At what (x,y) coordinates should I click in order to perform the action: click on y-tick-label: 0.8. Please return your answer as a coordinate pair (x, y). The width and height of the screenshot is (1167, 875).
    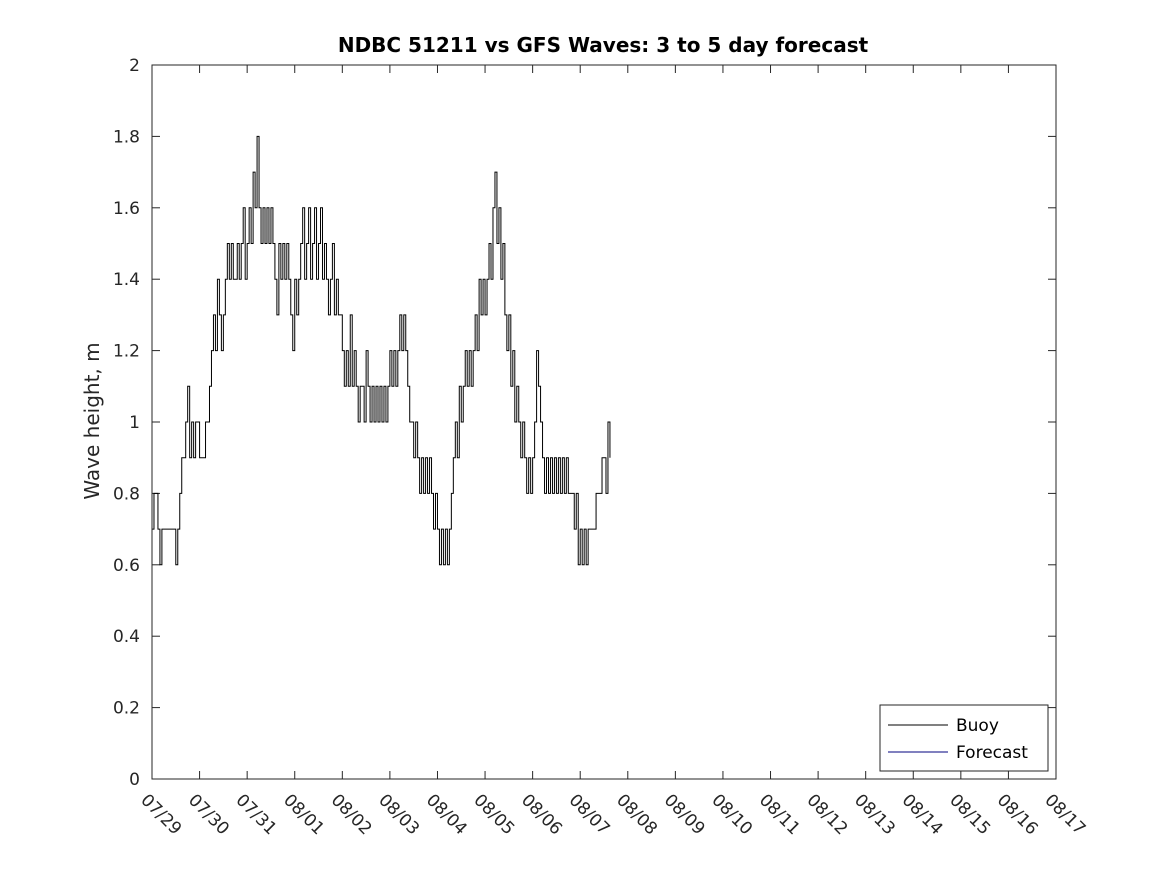
    Looking at the image, I should click on (126, 494).